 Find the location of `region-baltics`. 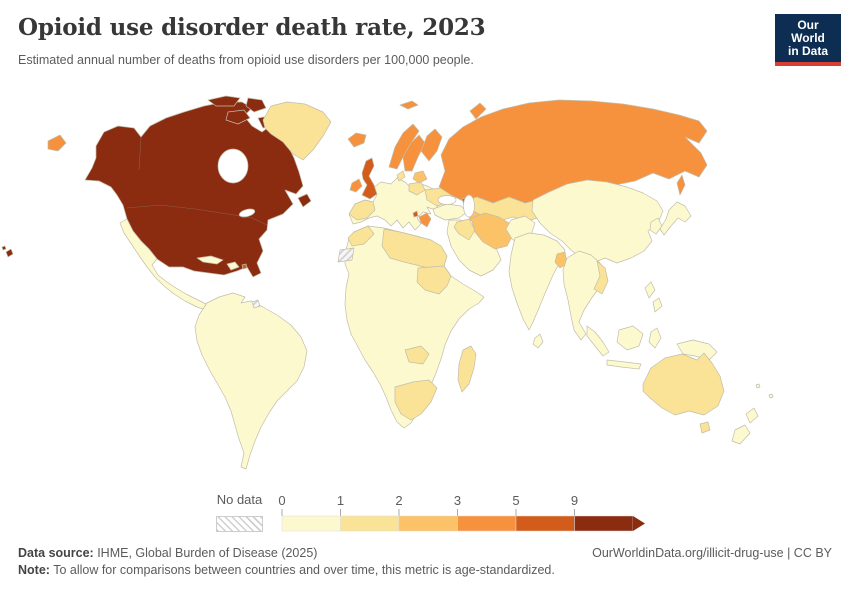

region-baltics is located at coordinates (420, 177).